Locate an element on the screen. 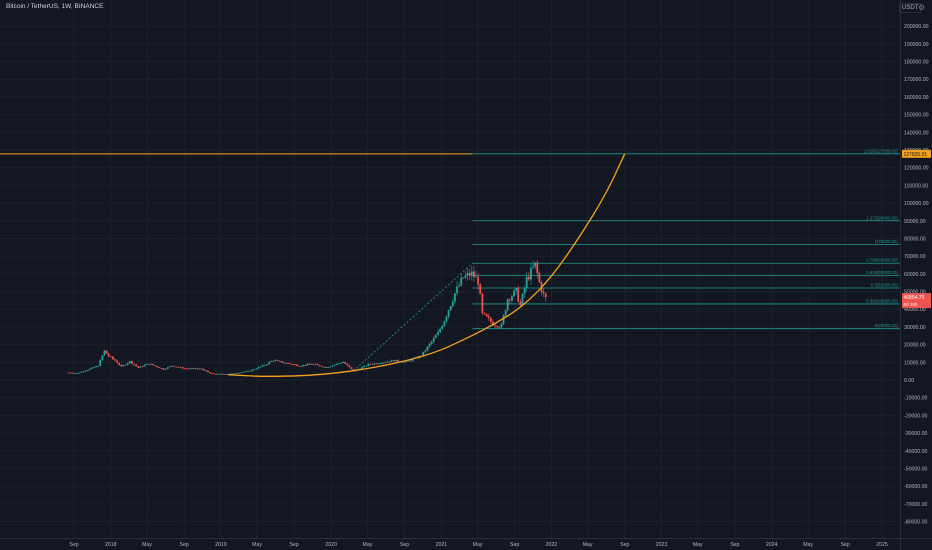 The height and width of the screenshot is (550, 932). symbol-title: Bitcoin / TetherUS, 1W, BINANCE is located at coordinates (55, 6).